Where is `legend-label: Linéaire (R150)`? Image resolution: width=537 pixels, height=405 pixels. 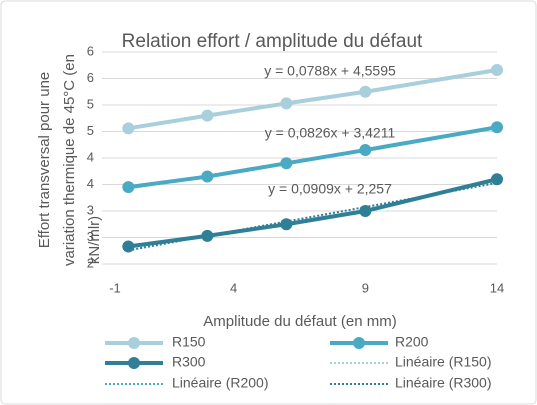
legend-label: Linéaire (R150) is located at coordinates (443, 362).